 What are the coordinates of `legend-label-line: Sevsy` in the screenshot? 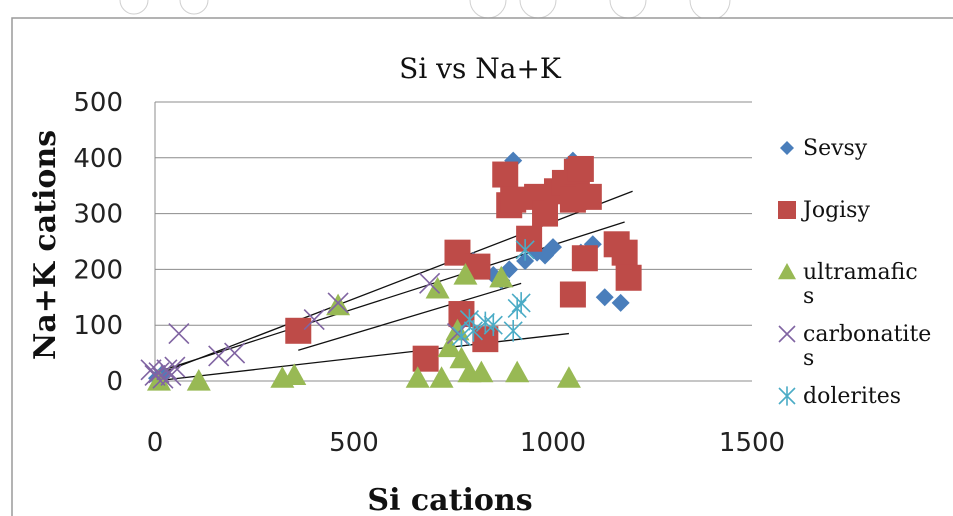 It's located at (835, 148).